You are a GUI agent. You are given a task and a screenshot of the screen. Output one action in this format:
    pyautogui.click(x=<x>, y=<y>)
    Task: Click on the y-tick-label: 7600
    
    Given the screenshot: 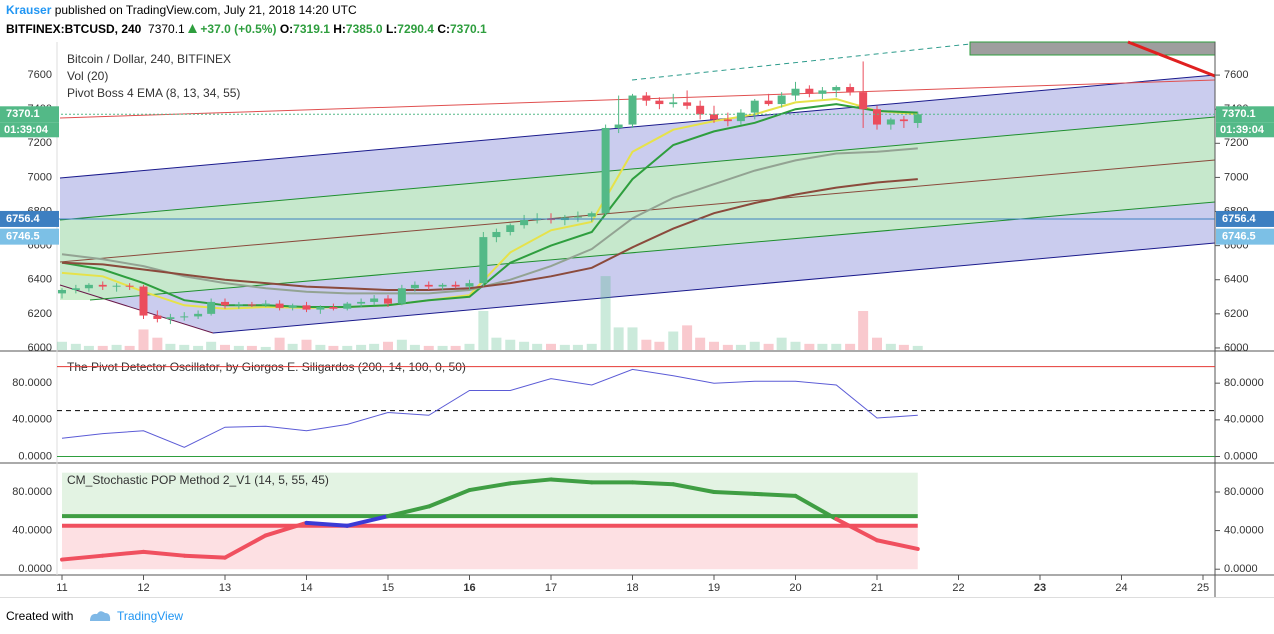 What is the action you would take?
    pyautogui.click(x=40, y=75)
    